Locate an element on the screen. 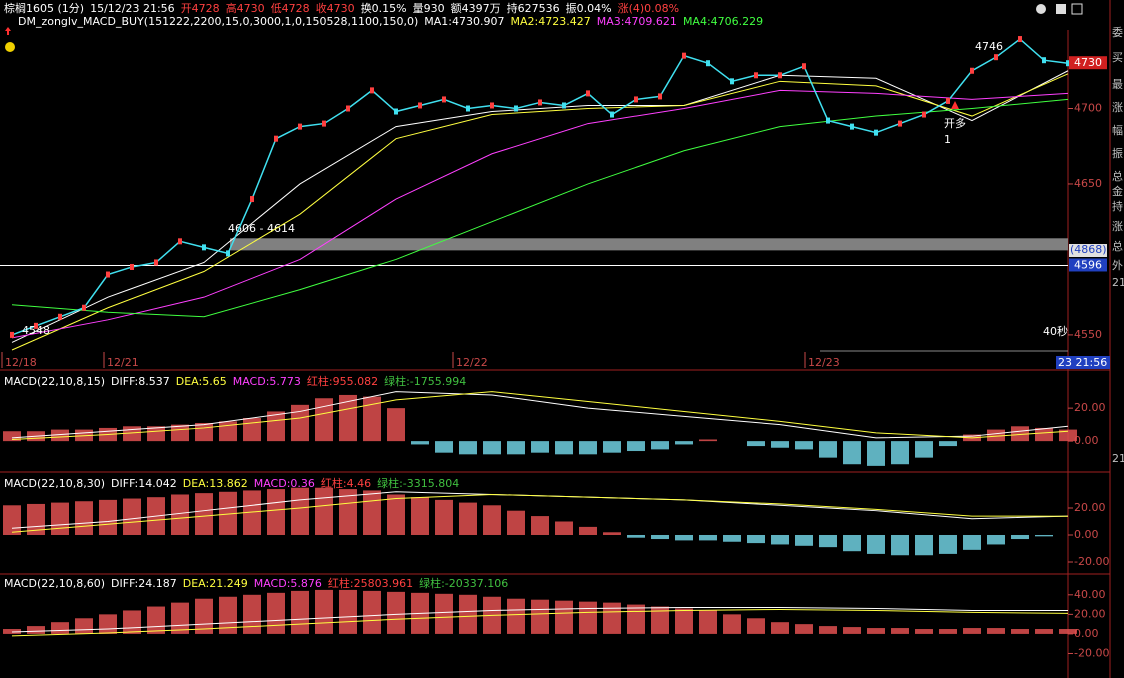  range-band-label: 4606 - 4614 is located at coordinates (261, 228).